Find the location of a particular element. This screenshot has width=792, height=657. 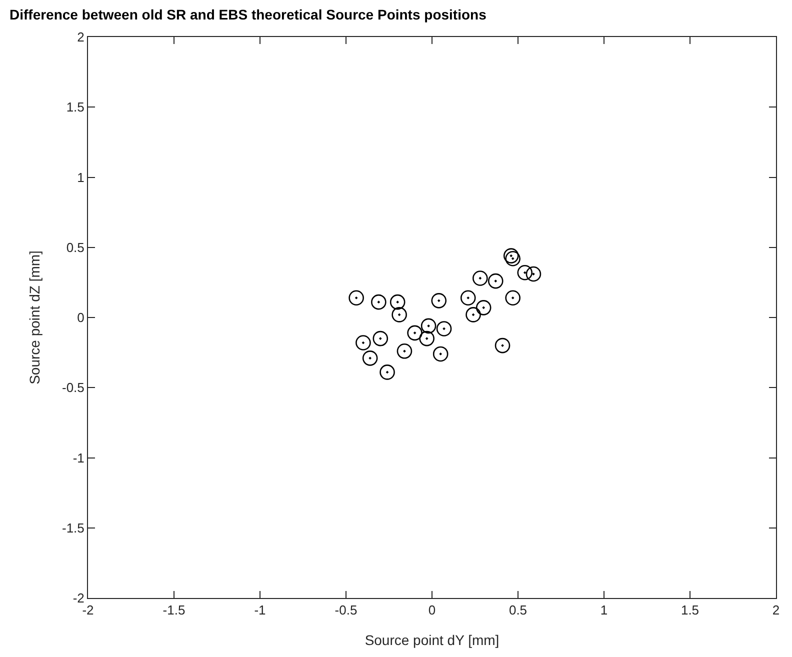

y-tick-label: -1.5 is located at coordinates (73, 528).